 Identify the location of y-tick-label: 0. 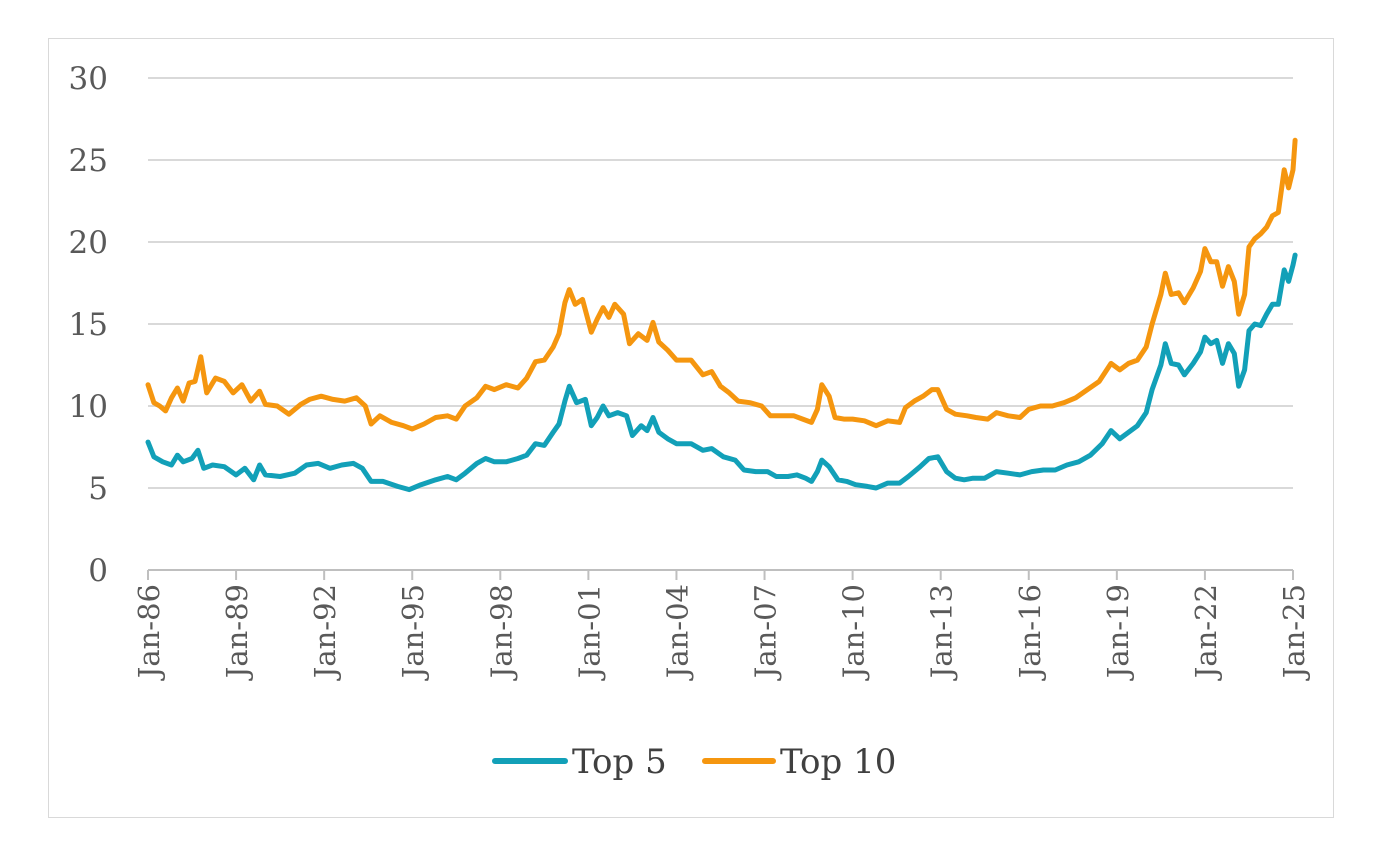
(98, 571).